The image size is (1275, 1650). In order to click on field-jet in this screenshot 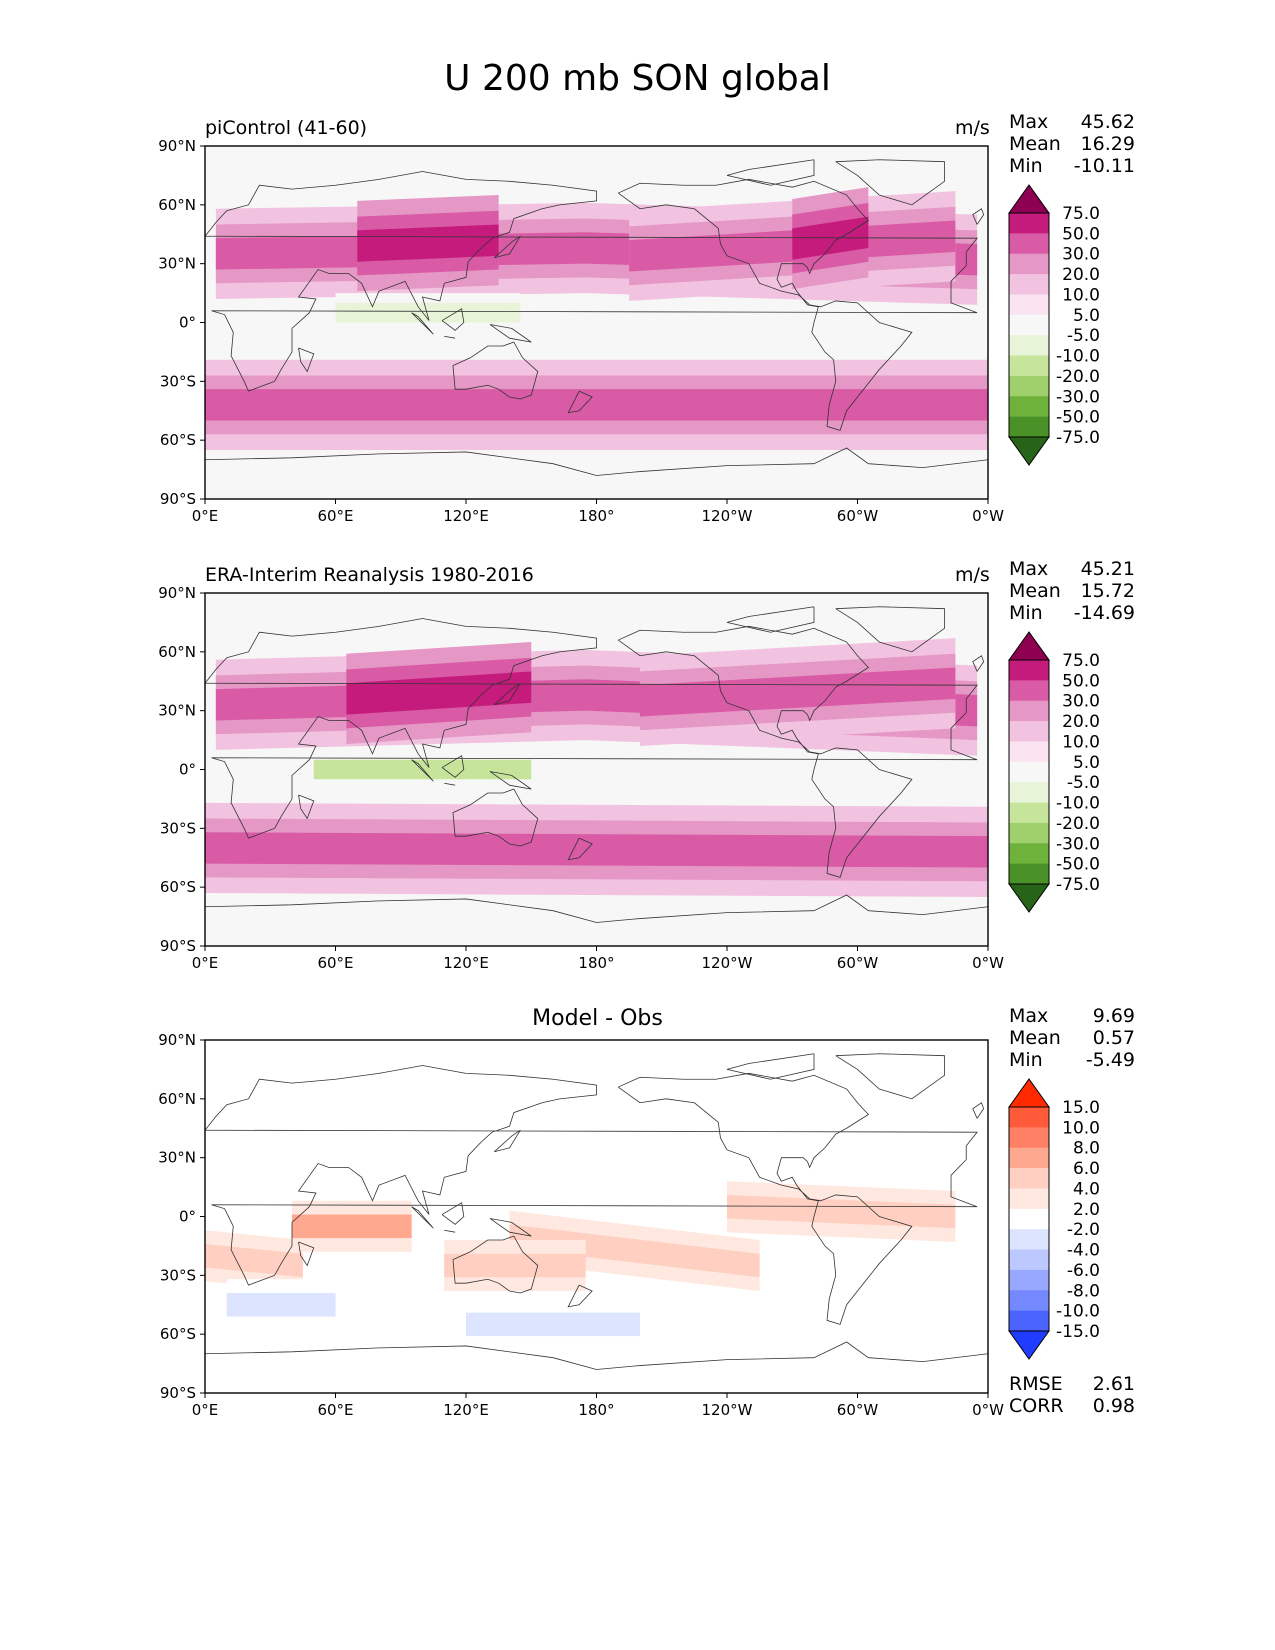, I will do `click(428, 243)`.